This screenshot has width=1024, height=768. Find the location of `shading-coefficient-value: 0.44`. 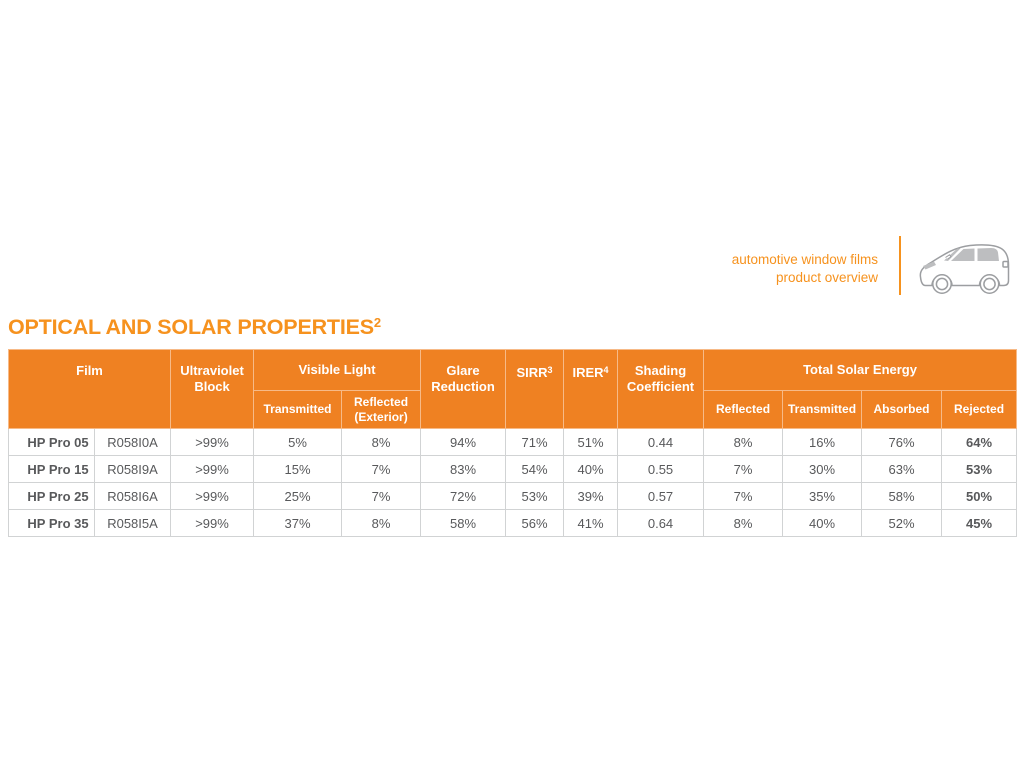

shading-coefficient-value: 0.44 is located at coordinates (661, 442).